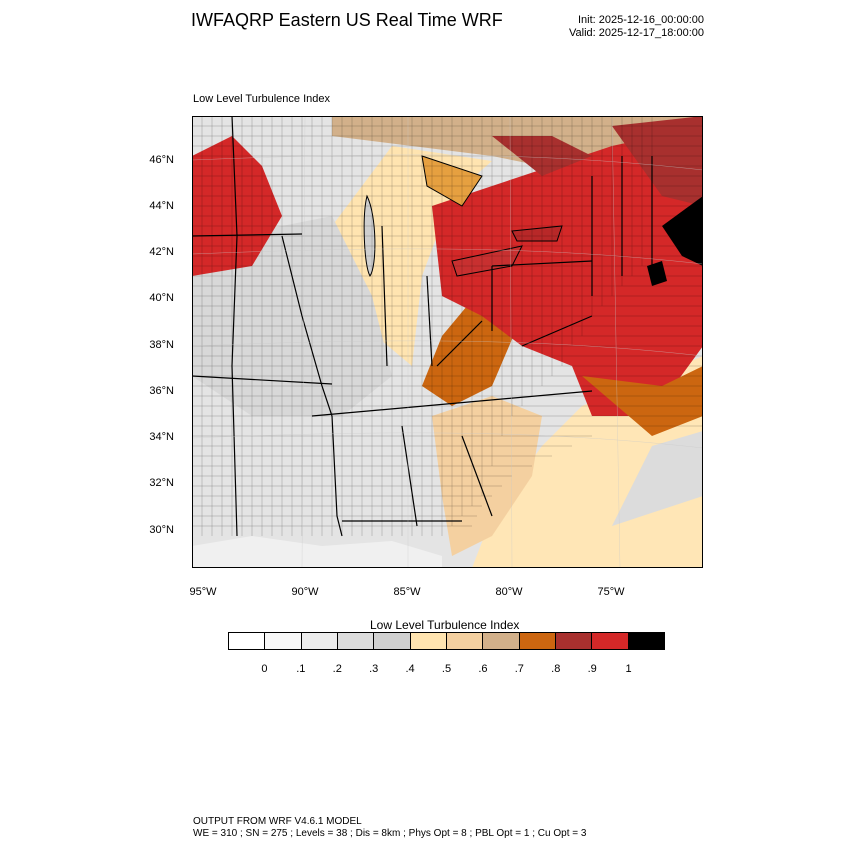  Describe the element at coordinates (407, 592) in the screenshot. I see `lon-label-85: 85°W` at that location.